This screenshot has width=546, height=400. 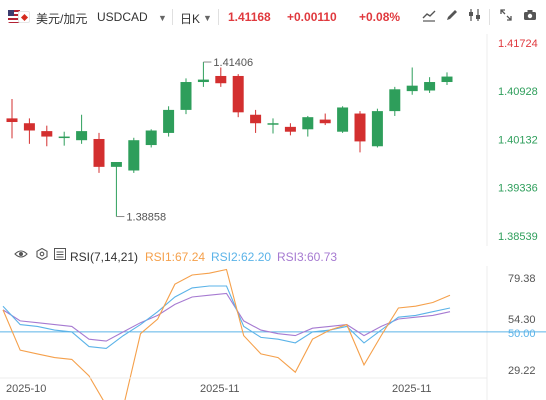 What do you see at coordinates (475, 17) in the screenshot?
I see `settings-icon` at bounding box center [475, 17].